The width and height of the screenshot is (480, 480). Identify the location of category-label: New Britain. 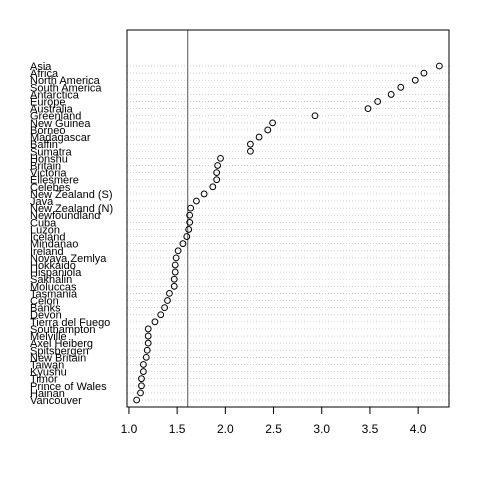
(58, 358).